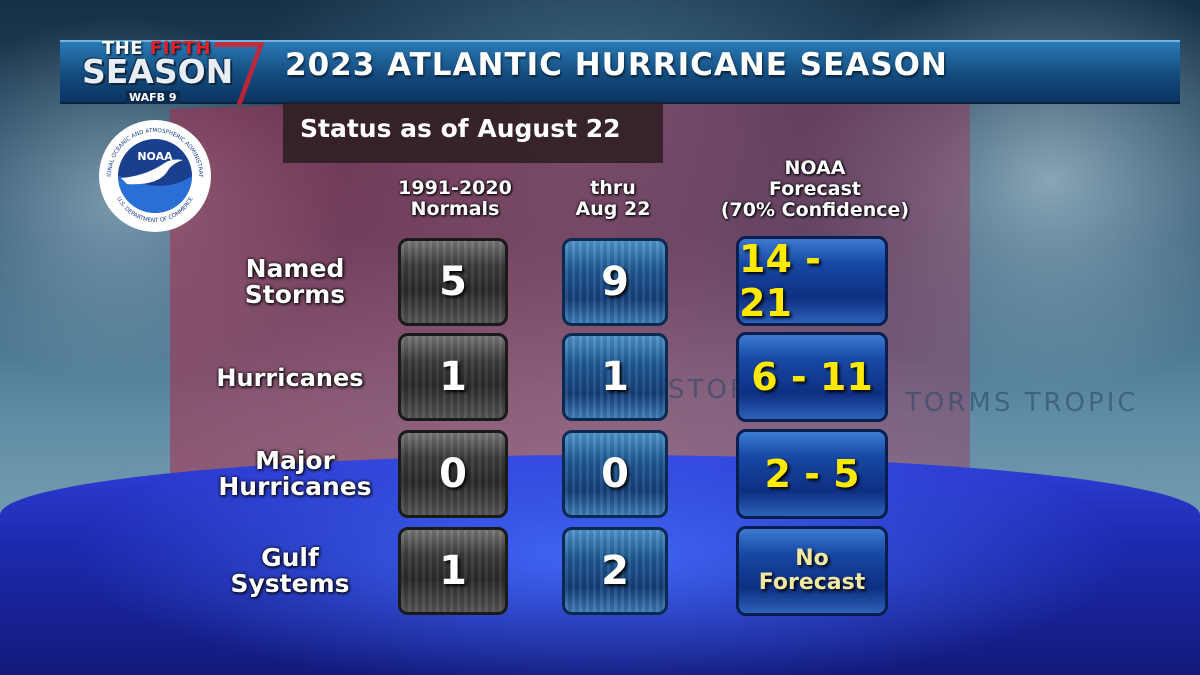  Describe the element at coordinates (615, 474) in the screenshot. I see `cell-current-major-hurricanes: 0` at that location.